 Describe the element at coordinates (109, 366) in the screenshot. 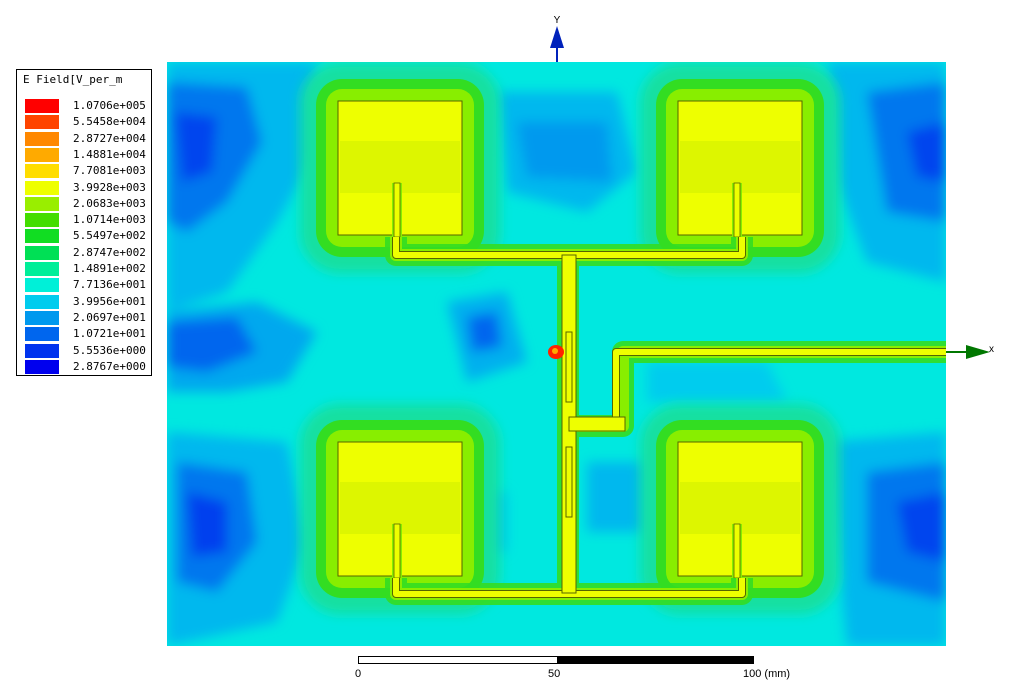

I see `legend-value: 2.8767e+000` at that location.